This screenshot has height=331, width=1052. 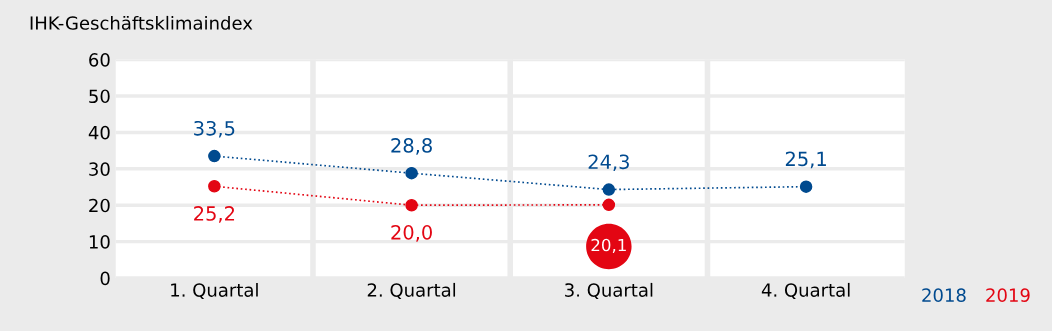 What do you see at coordinates (99, 60) in the screenshot?
I see `y-tick-label: 60` at bounding box center [99, 60].